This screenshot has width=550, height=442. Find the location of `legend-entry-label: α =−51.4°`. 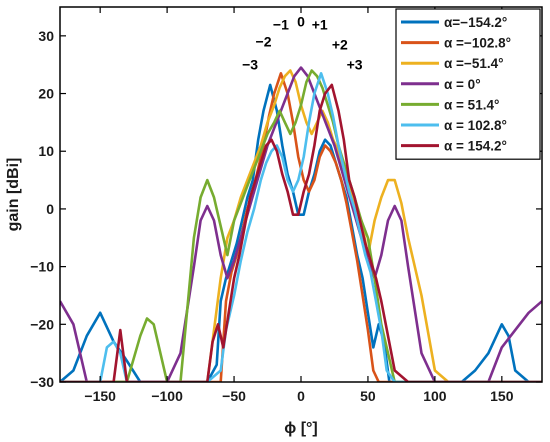

legend-entry-label: α =−51.4° is located at coordinates (474, 63).